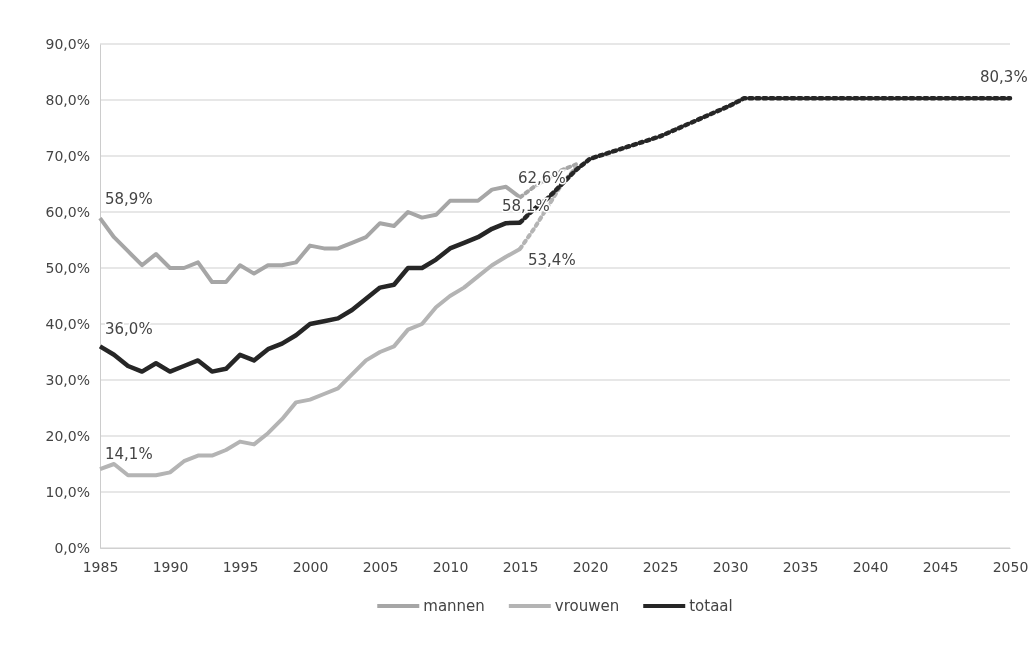 This screenshot has height=665, width=1036. What do you see at coordinates (800, 566) in the screenshot?
I see `x-tick-label: 2035` at bounding box center [800, 566].